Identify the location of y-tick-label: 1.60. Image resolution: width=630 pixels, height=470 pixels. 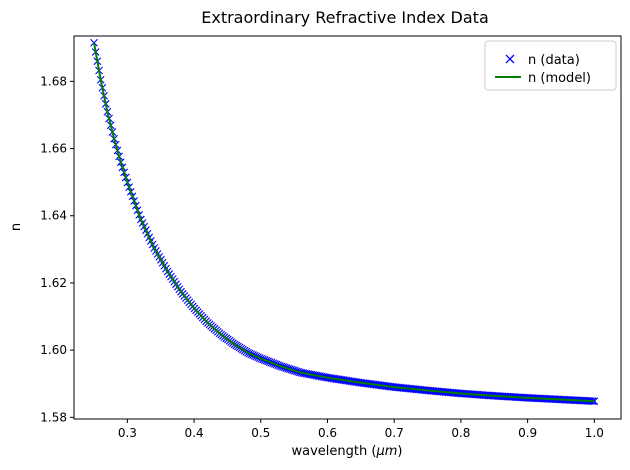
(53, 350).